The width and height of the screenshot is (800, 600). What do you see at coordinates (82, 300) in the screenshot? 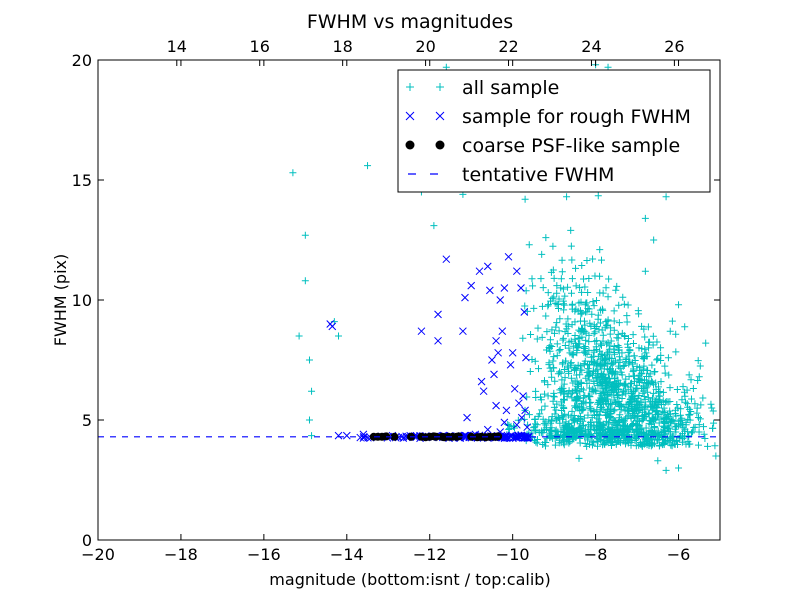
I see `y-tick-label: 10` at bounding box center [82, 300].